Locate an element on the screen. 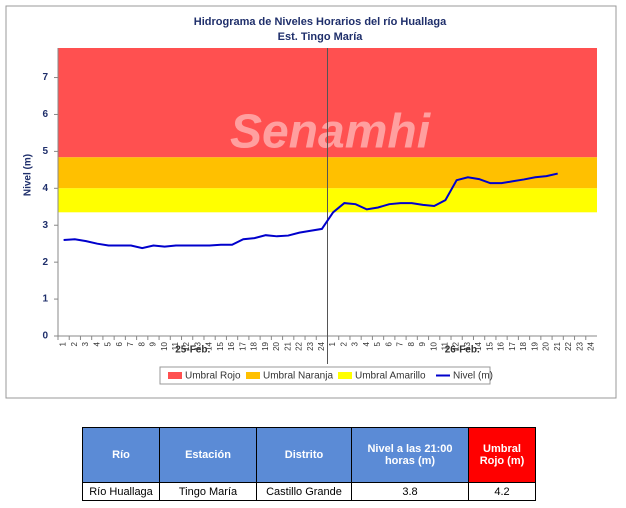 This screenshot has width=626, height=508. table-cell: 3.8 is located at coordinates (410, 491).